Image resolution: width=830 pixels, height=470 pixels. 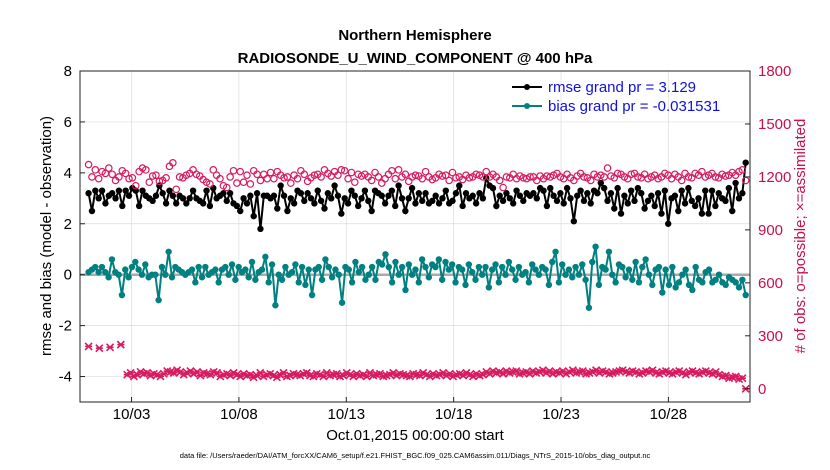 I want to click on x-tick-label: 10/18, so click(x=454, y=414).